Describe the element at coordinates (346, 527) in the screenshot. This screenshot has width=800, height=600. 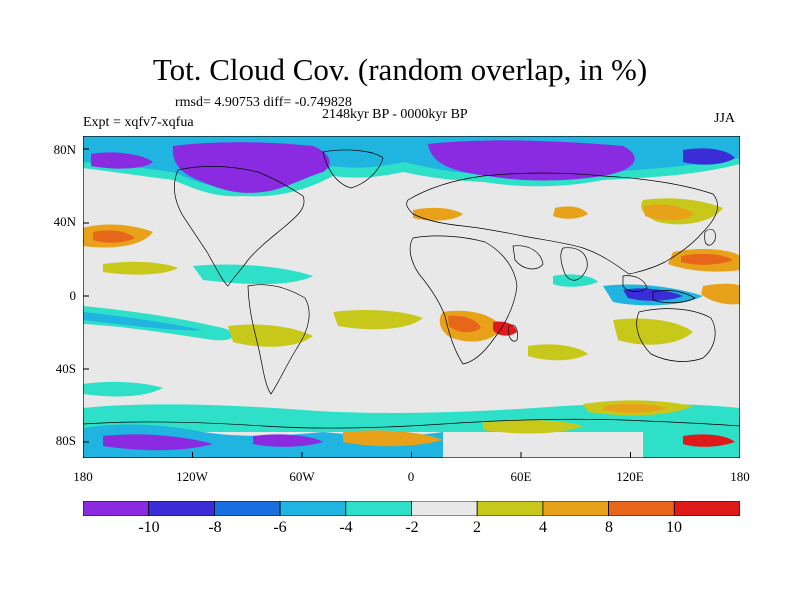
I see `colorbar-label: -4` at that location.